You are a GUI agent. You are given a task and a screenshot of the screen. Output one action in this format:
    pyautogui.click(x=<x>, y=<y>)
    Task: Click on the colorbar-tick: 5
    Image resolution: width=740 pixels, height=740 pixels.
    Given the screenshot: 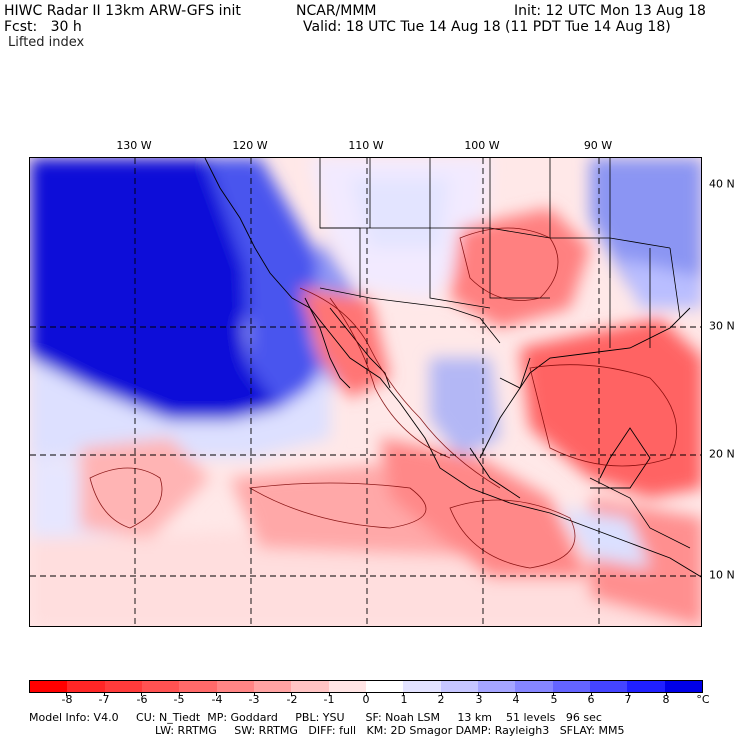 What is the action you would take?
    pyautogui.click(x=554, y=699)
    